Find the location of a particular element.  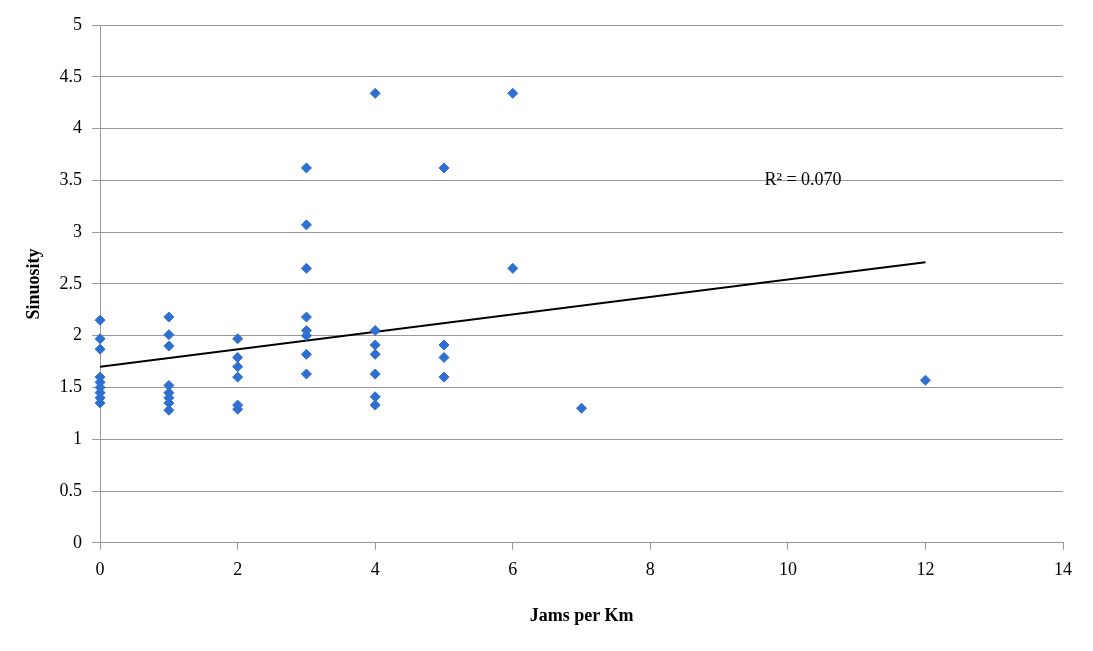

x-axis-title: Jams per Km is located at coordinates (581, 614).